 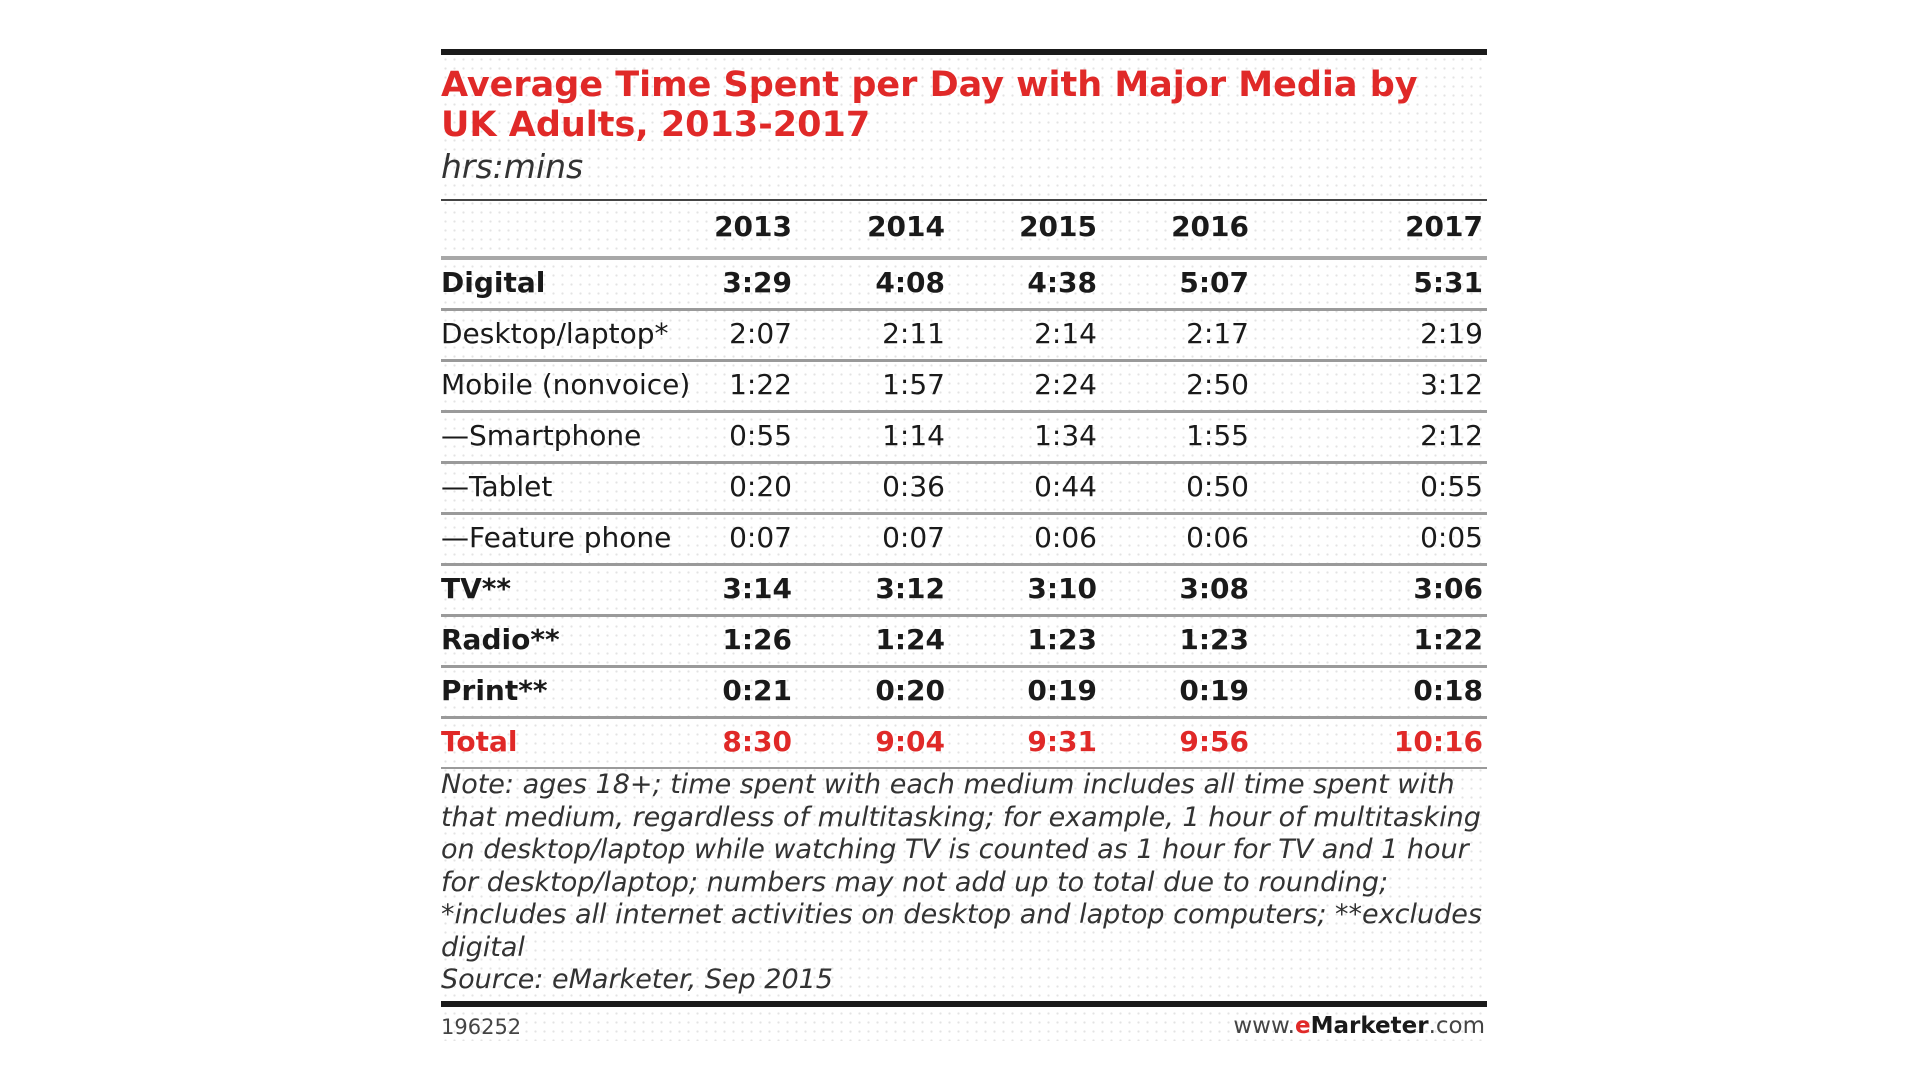 I want to click on cell-desktop-laptop-2016: 2:17, so click(x=1217, y=333).